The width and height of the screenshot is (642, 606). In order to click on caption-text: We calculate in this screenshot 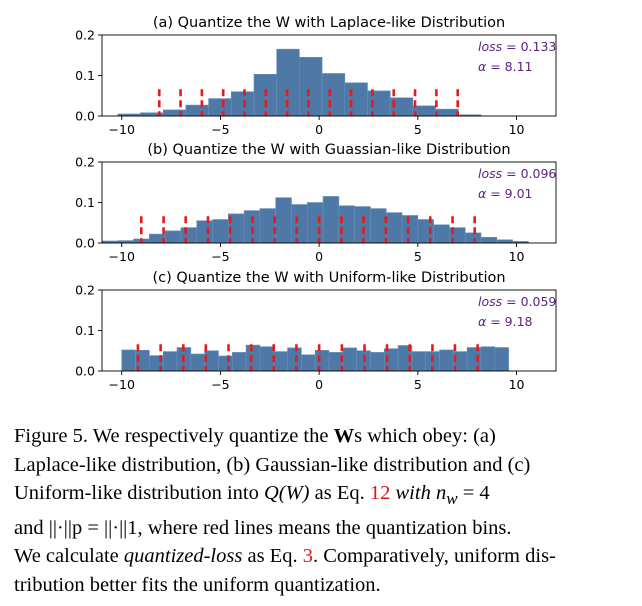, I will do `click(69, 556)`.